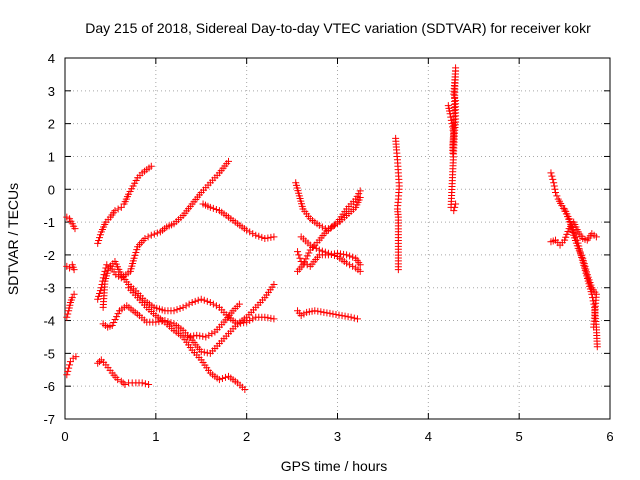  I want to click on y-tick-label: 2, so click(51, 124).